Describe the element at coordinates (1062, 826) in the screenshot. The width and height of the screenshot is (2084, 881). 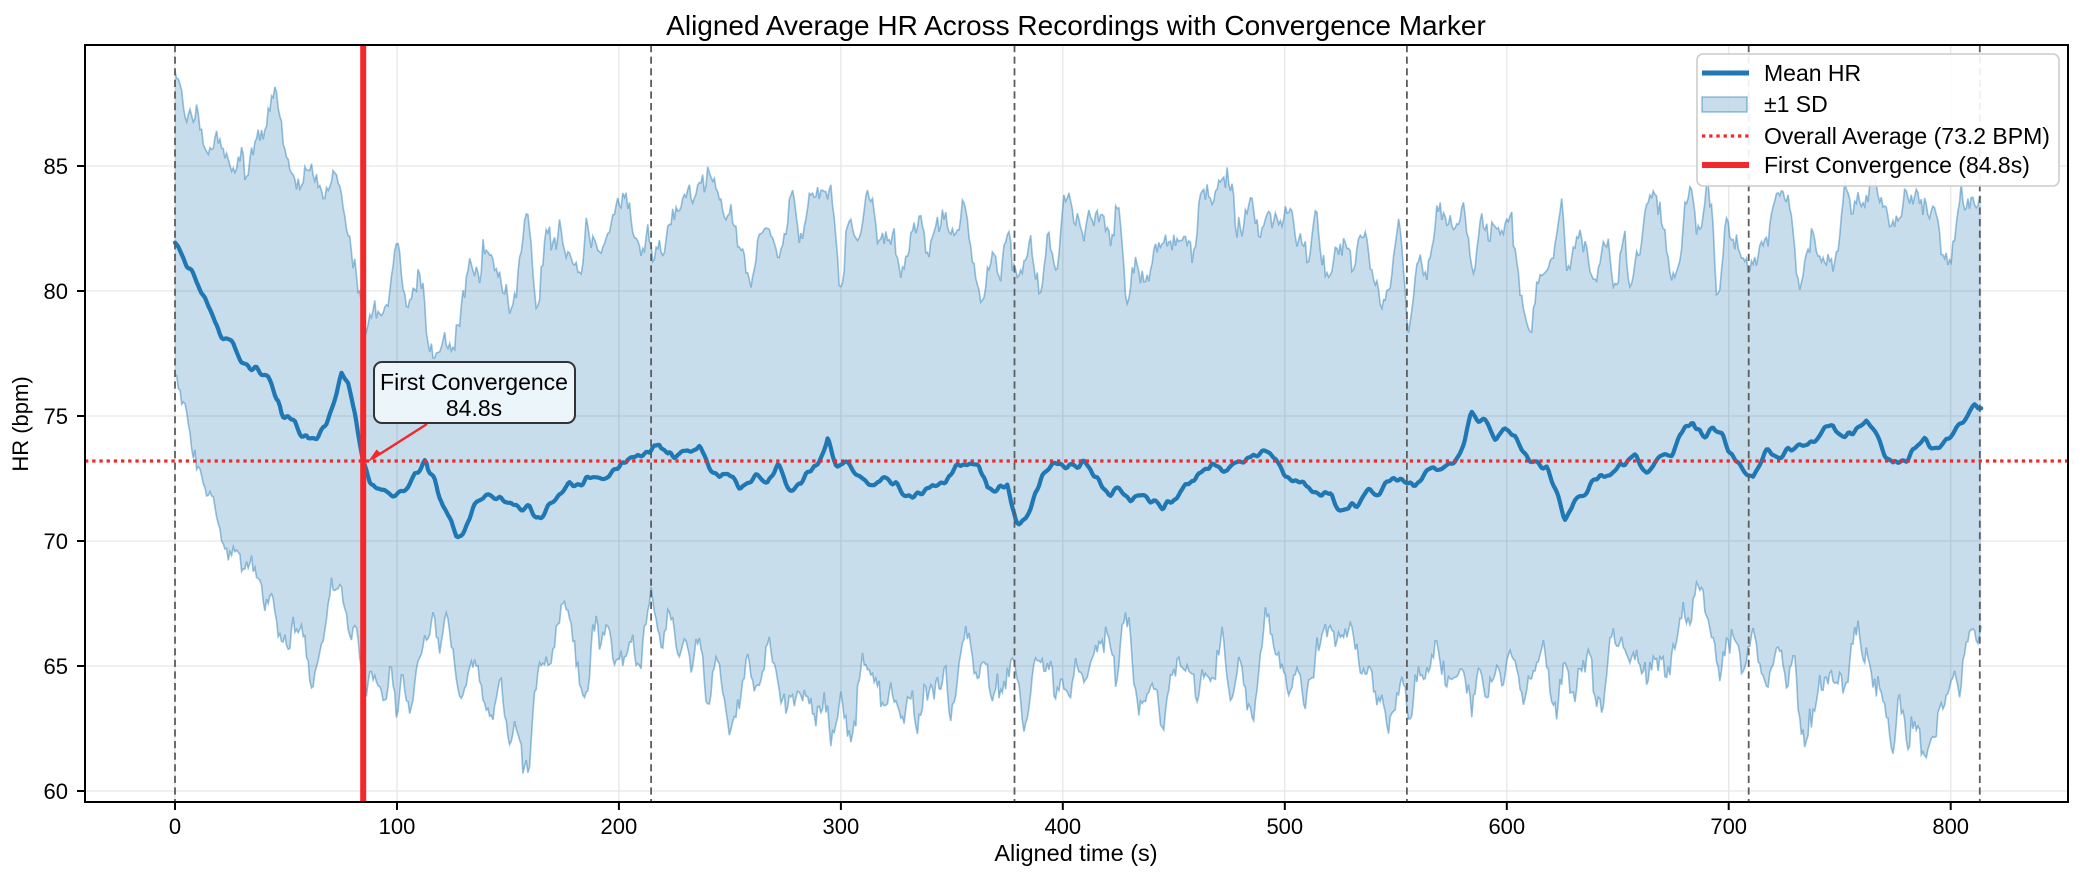
I see `svg-text: 400` at that location.